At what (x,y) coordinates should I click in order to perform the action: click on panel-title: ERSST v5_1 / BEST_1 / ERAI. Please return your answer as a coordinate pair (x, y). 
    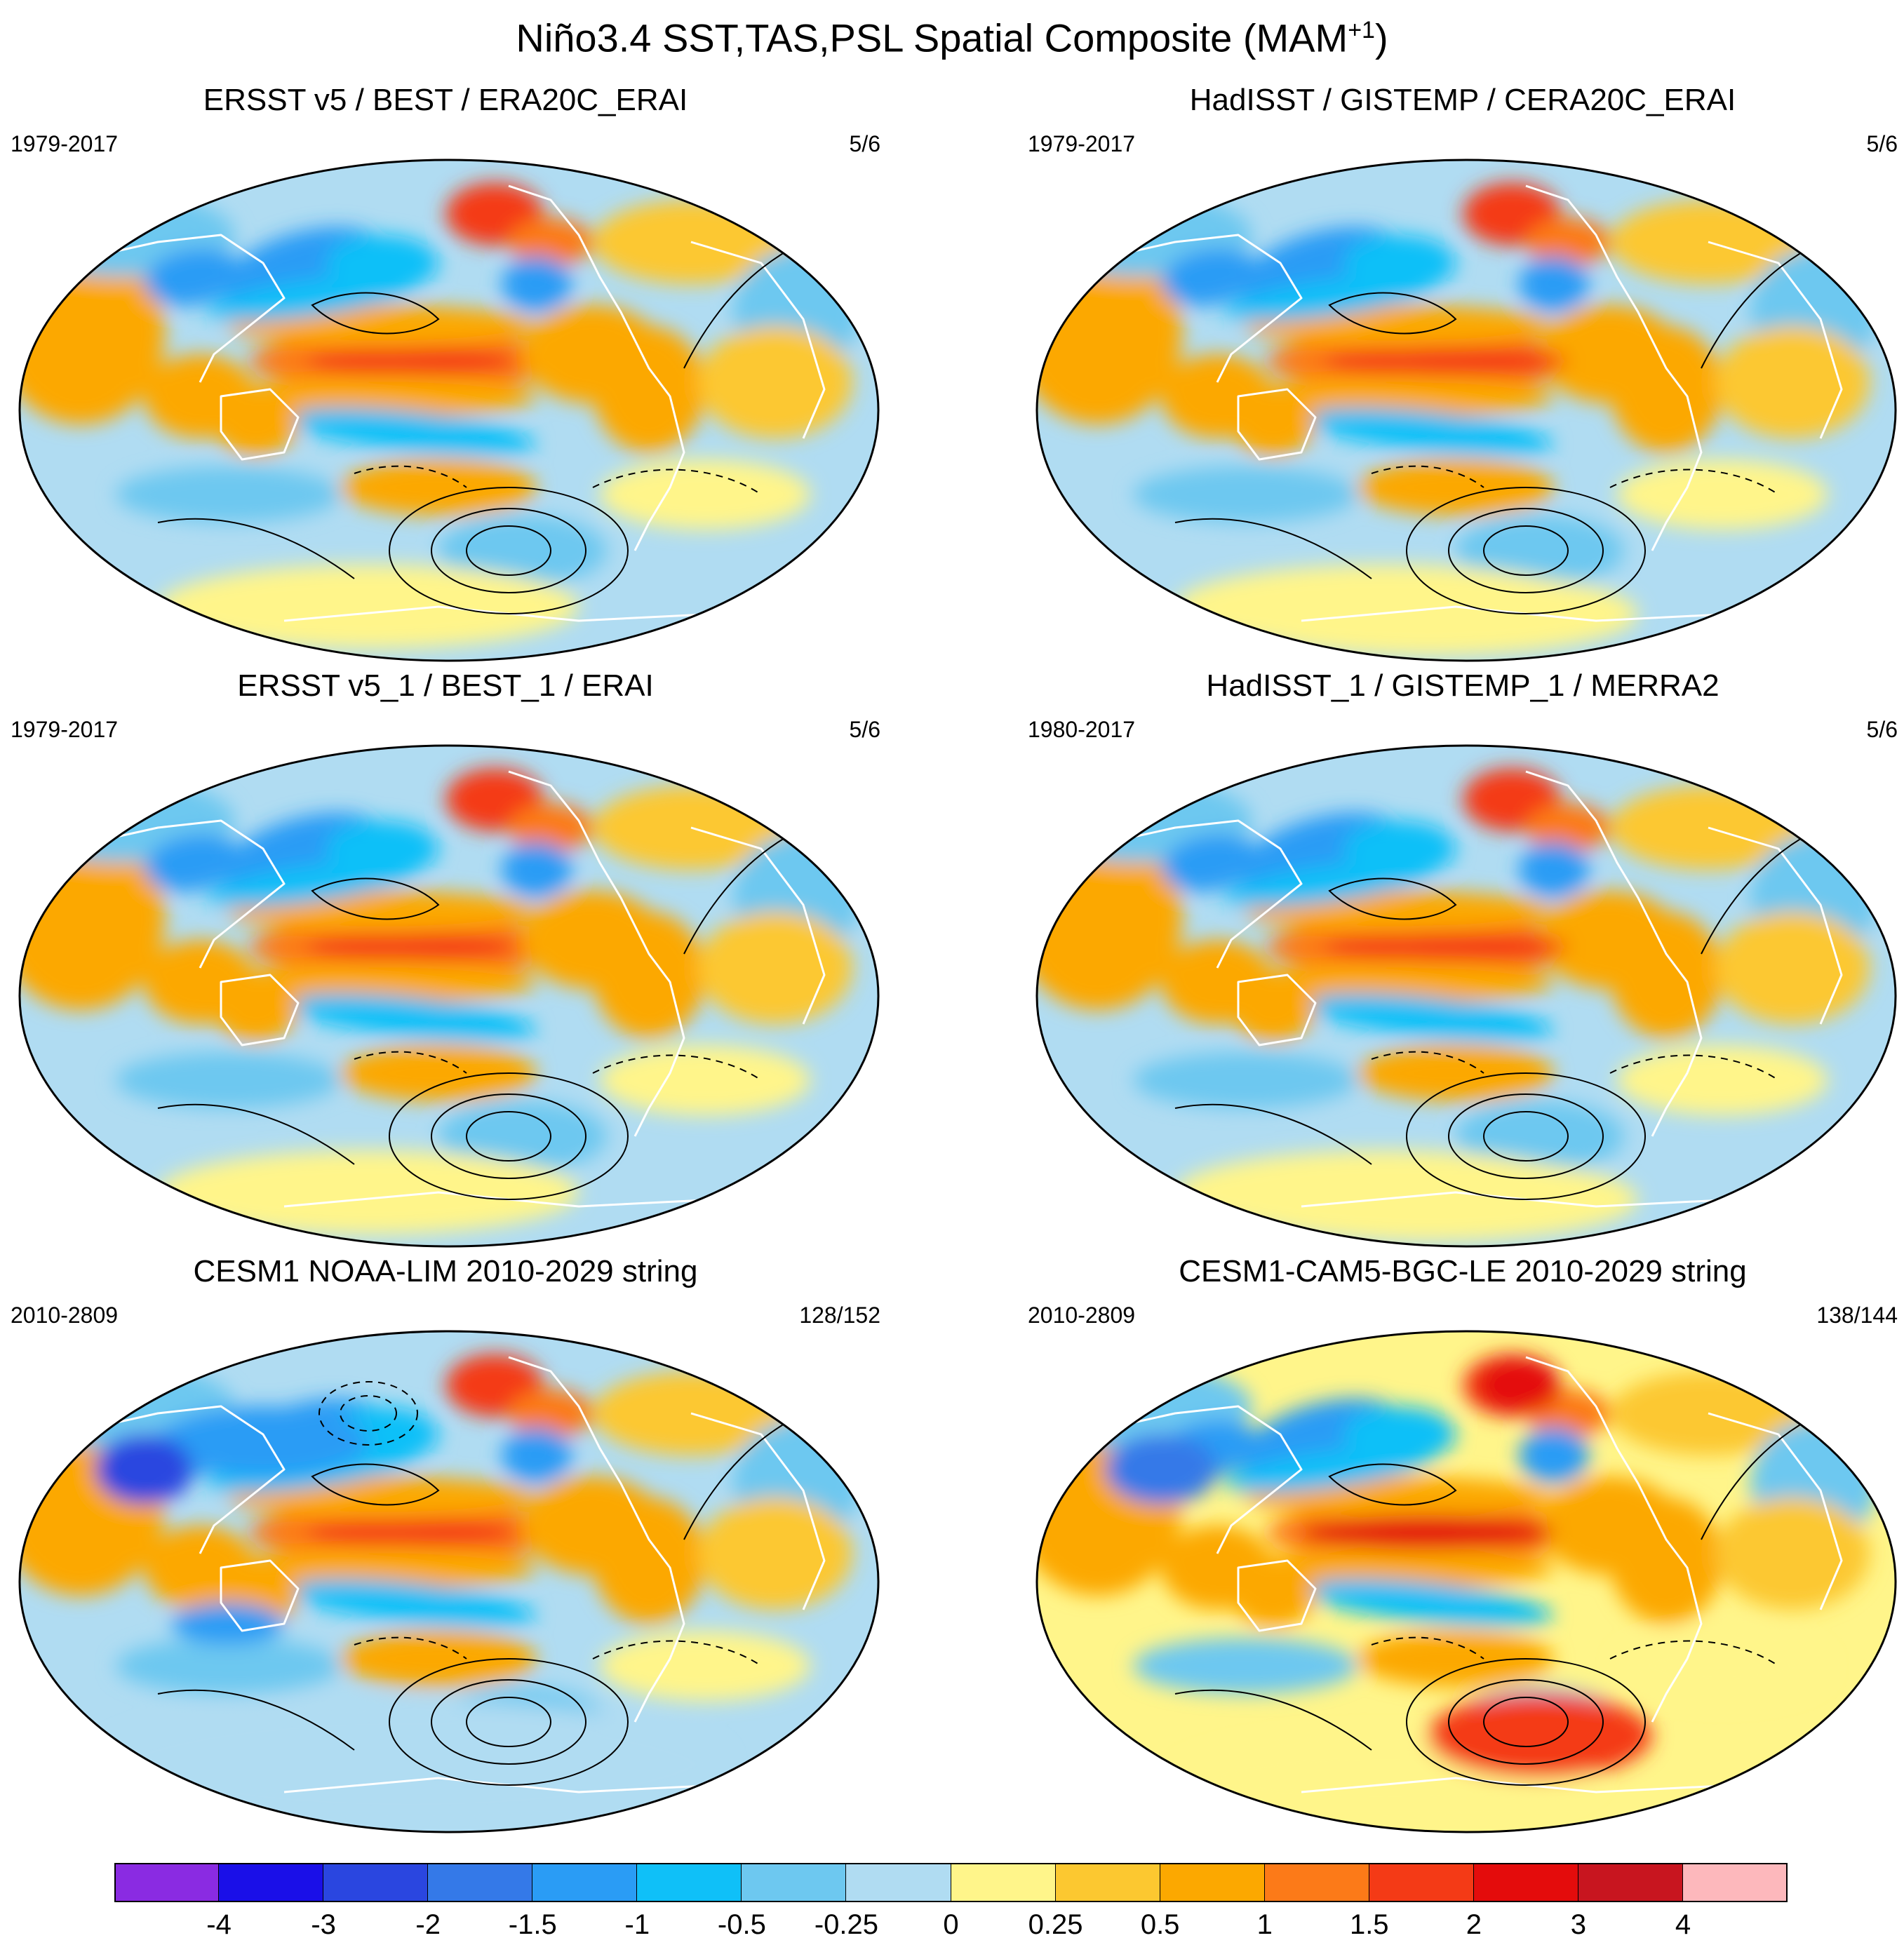
    Looking at the image, I should click on (445, 686).